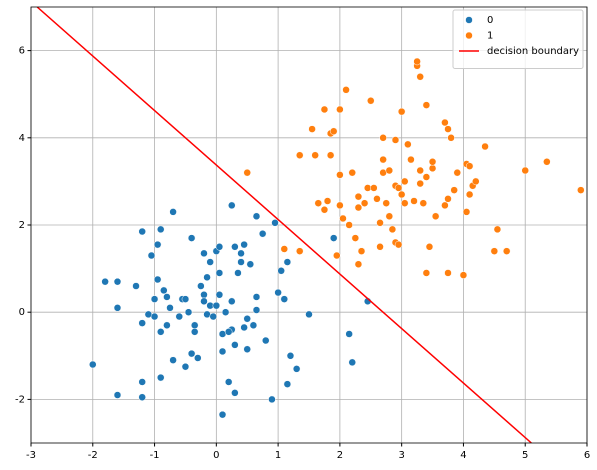 The height and width of the screenshot is (470, 597). Describe the element at coordinates (490, 20) in the screenshot. I see `legend-label: 0` at that location.